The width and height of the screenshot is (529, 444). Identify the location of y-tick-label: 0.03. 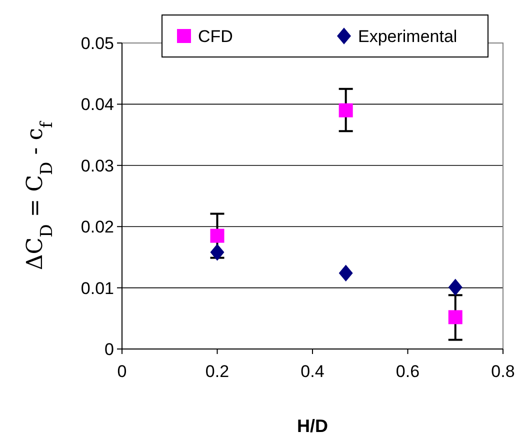
(97, 166).